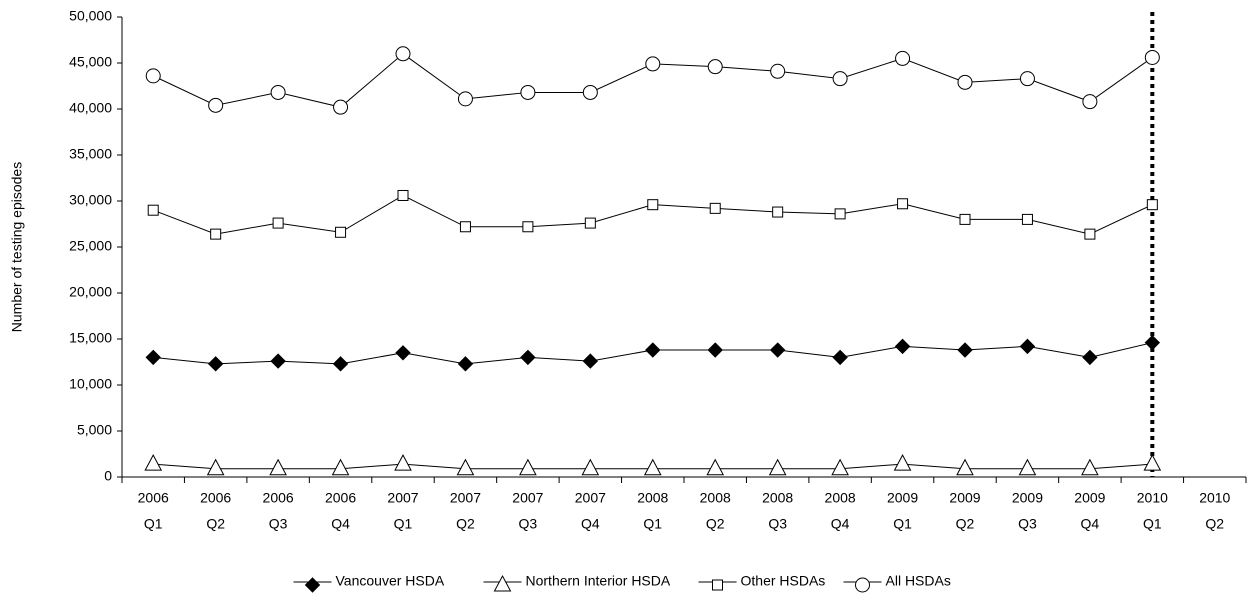  I want to click on y-tick-label: 5,000, so click(94, 430).